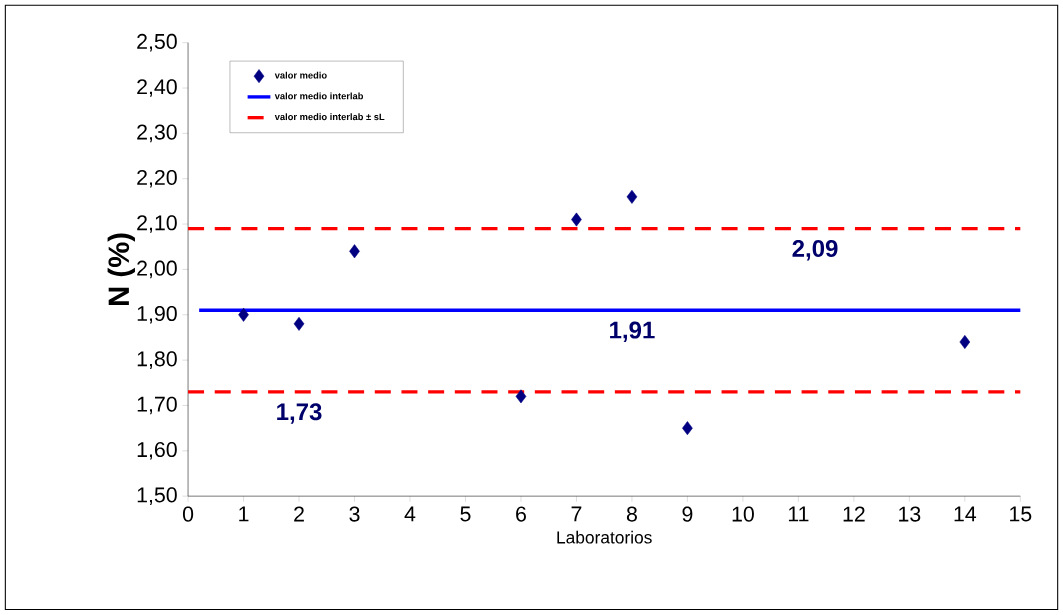  What do you see at coordinates (604, 537) in the screenshot?
I see `x-axis-title: Laboratorios` at bounding box center [604, 537].